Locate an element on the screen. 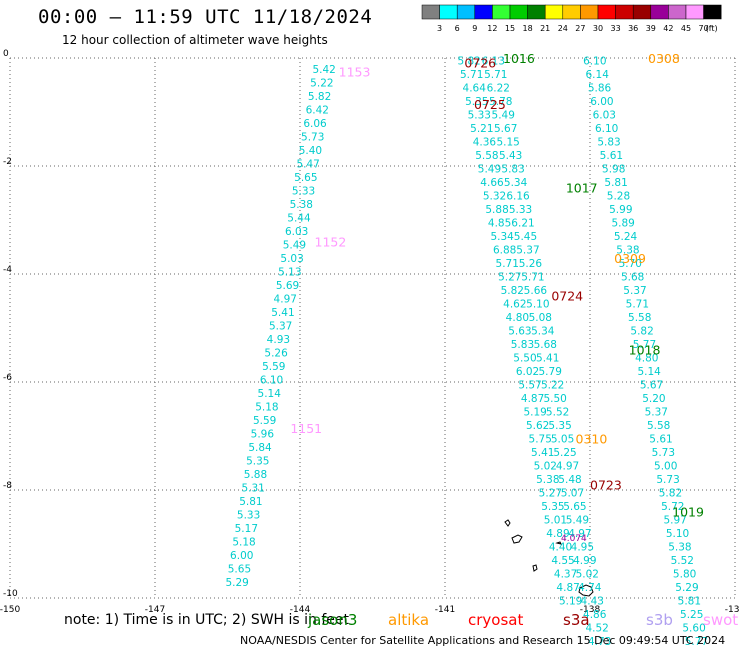 The width and height of the screenshot is (740, 650). wave-height-point: 5.00 is located at coordinates (665, 467).